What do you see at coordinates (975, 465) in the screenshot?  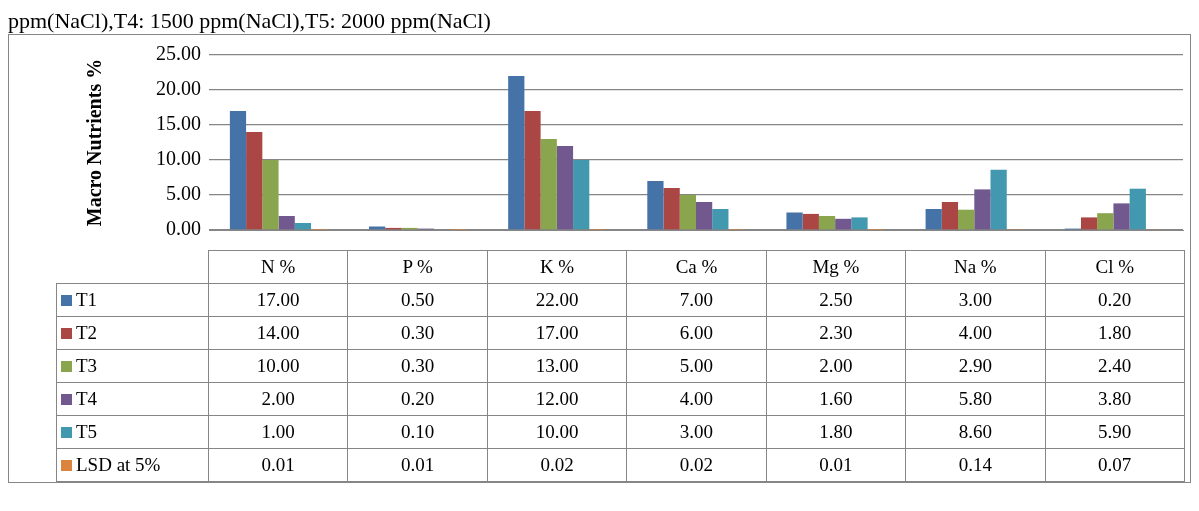 I see `data-label: 0.14` at bounding box center [975, 465].